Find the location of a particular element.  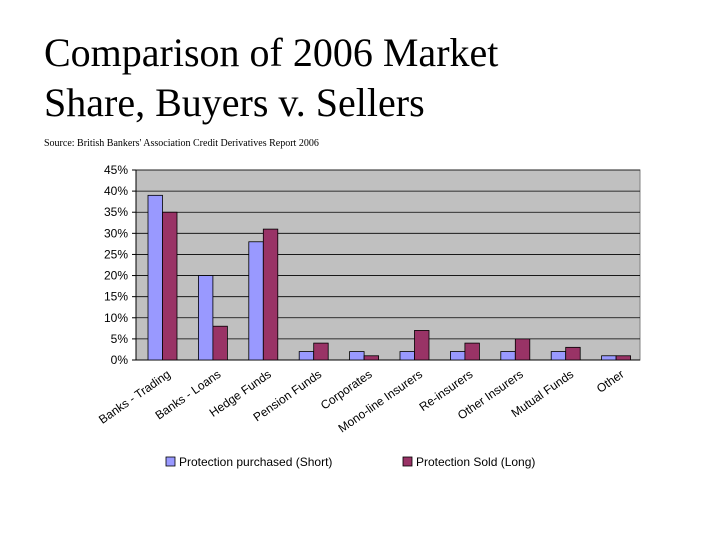

y-tick-label: 0% is located at coordinates (120, 360).